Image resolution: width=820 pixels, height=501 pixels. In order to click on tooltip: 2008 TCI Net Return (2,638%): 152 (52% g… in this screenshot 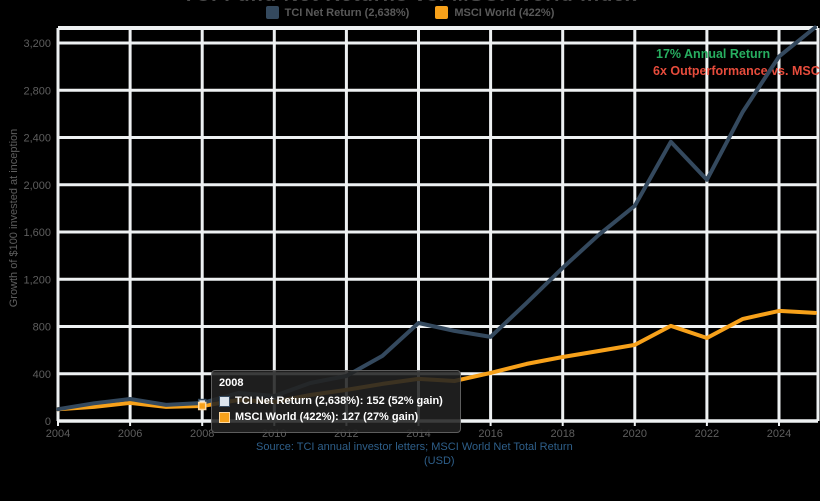, I will do `click(336, 401)`.